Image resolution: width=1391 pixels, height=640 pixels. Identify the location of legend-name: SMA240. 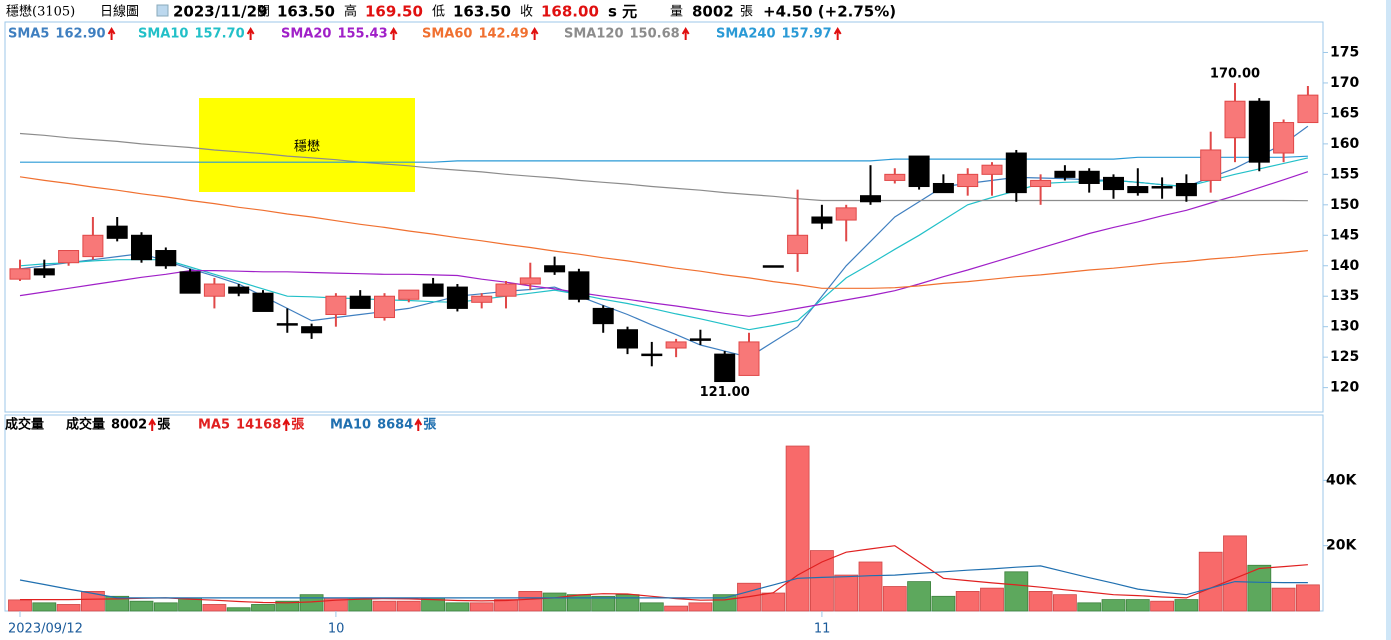
(746, 34).